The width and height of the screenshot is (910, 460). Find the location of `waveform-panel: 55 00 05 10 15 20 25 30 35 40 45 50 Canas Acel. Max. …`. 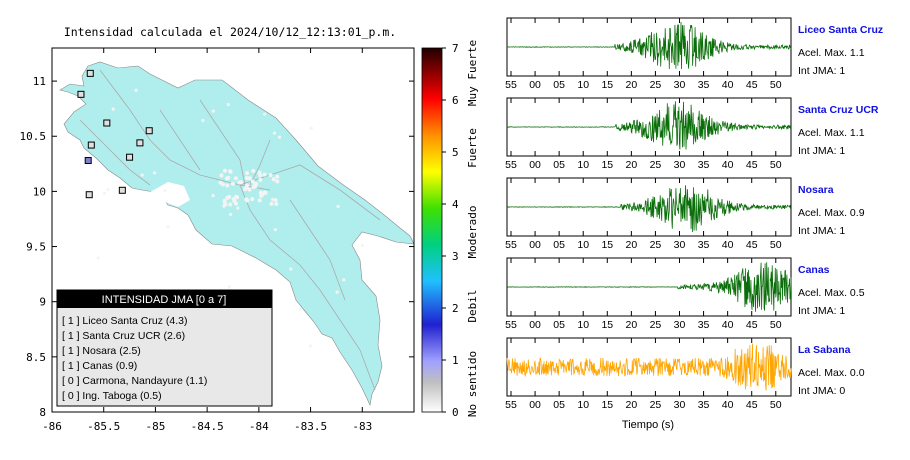

waveform-panel: 55 00 05 10 15 20 25 30 35 40 45 50 Canas Acel. Max. … is located at coordinates (685, 294).